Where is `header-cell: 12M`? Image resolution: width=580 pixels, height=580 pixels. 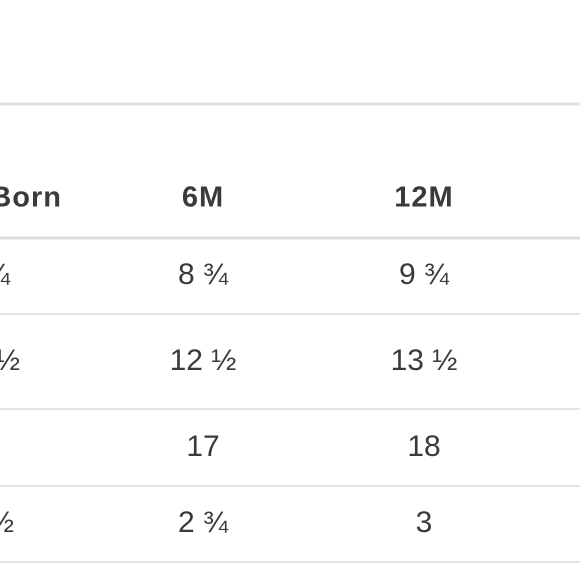
header-cell: 12M is located at coordinates (423, 198).